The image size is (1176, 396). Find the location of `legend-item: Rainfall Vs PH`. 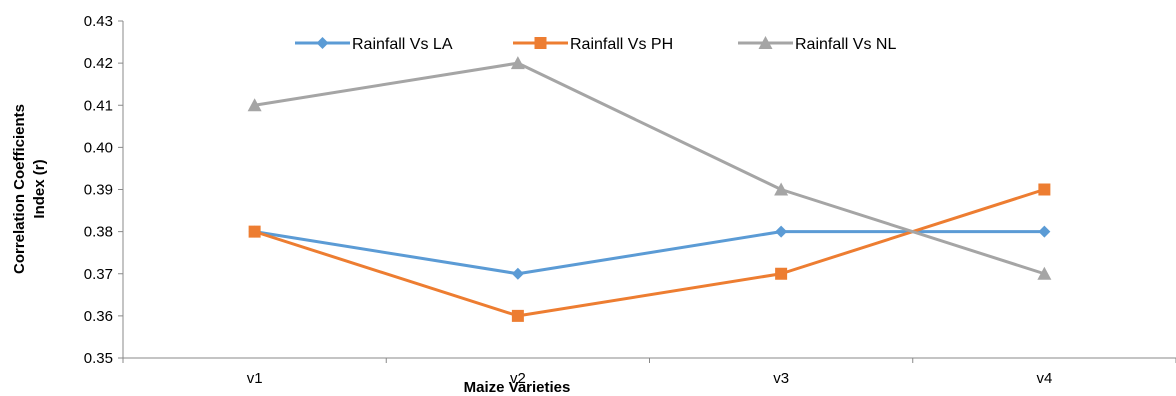

legend-item: Rainfall Vs PH is located at coordinates (593, 44).